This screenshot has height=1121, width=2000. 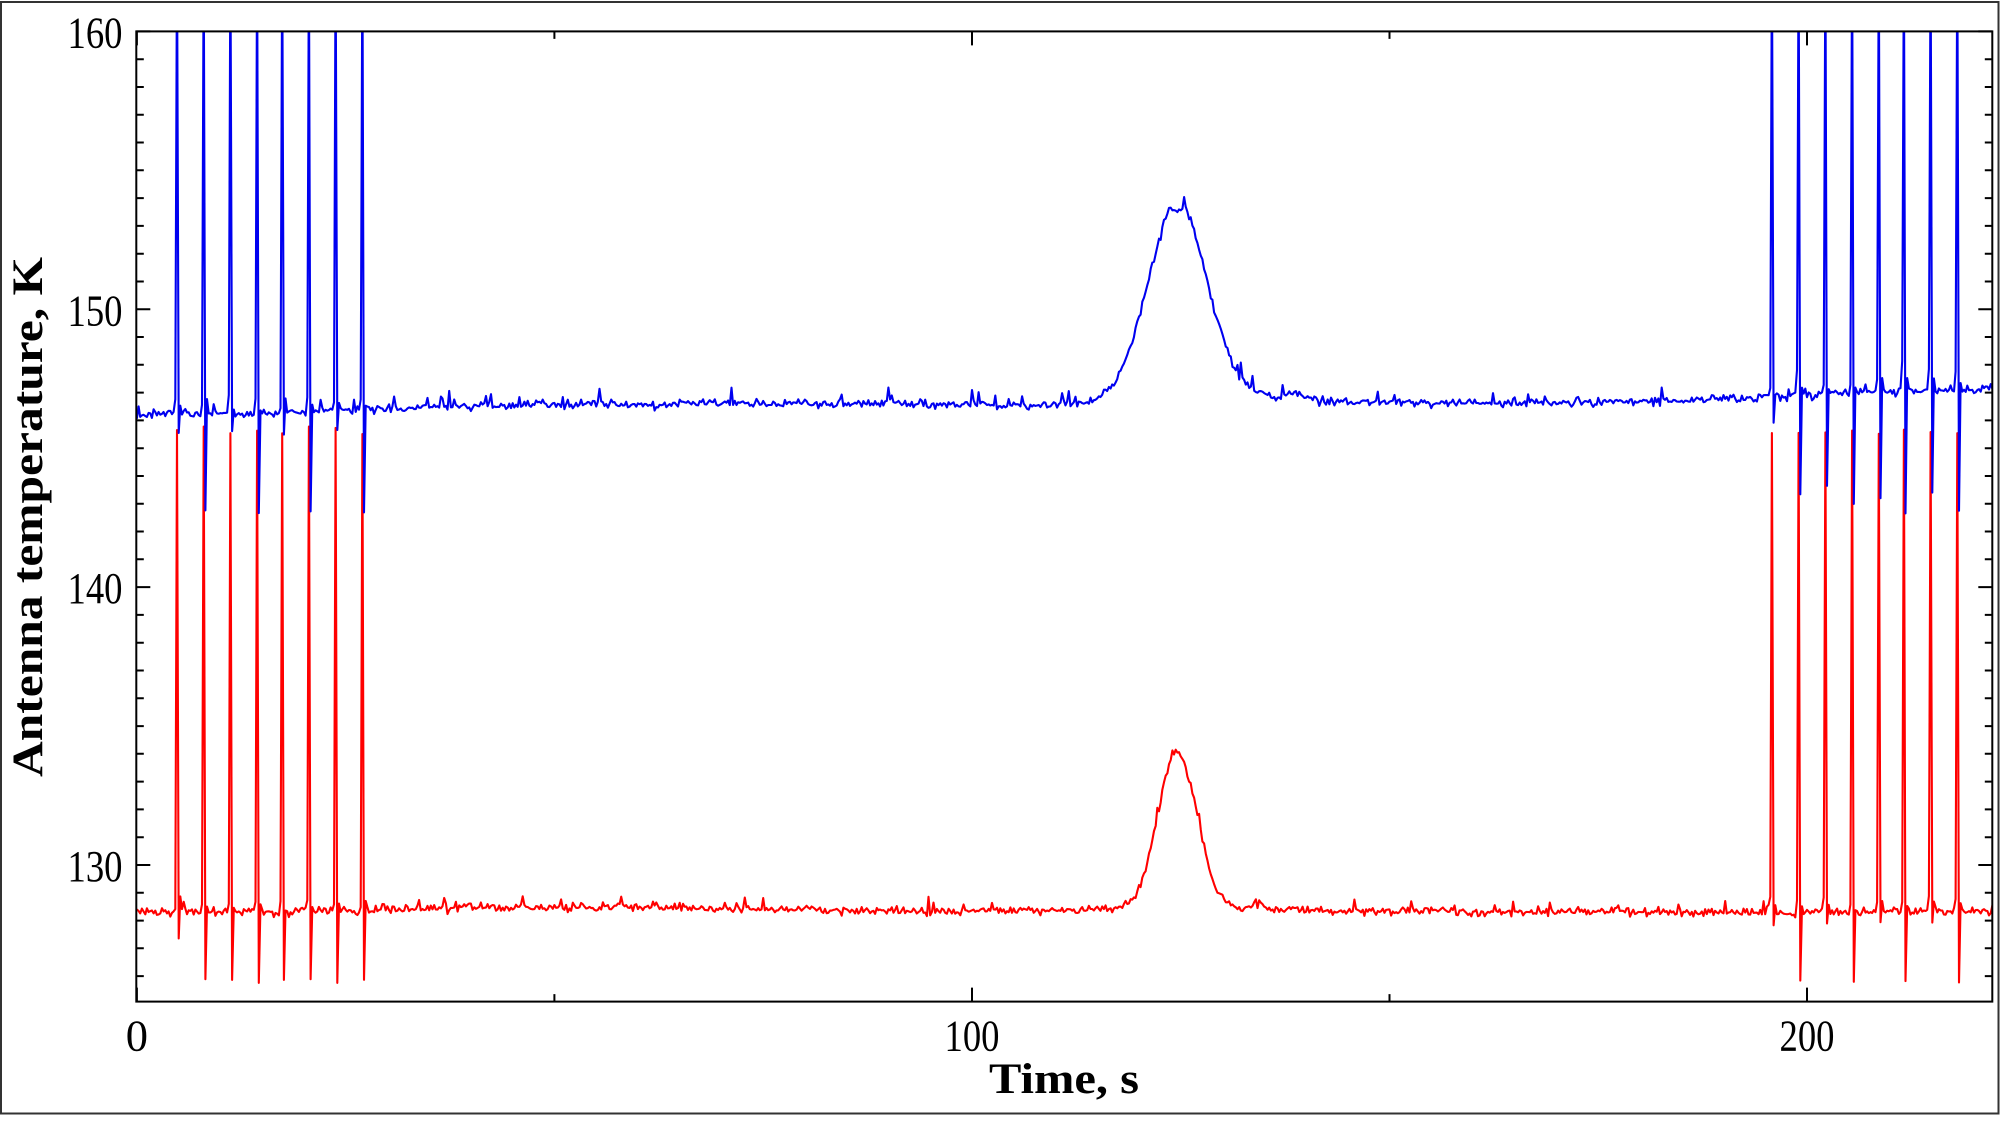 I want to click on svg-text: Antenna temperature, K, so click(x=28, y=516).